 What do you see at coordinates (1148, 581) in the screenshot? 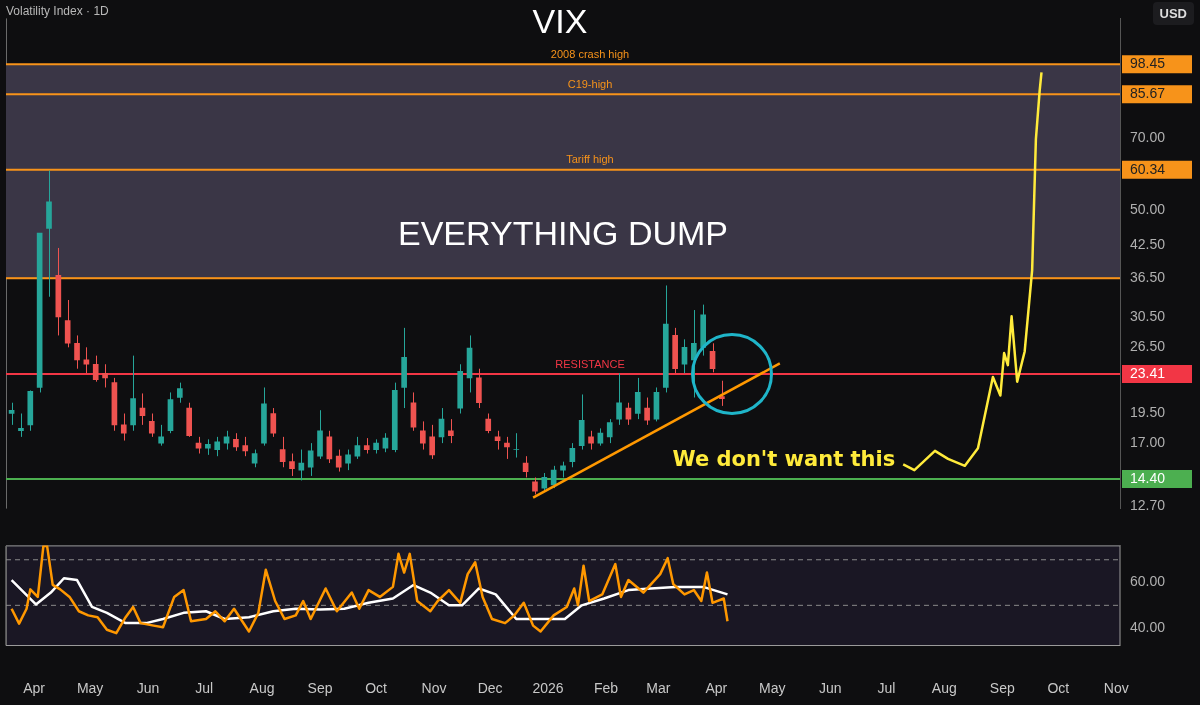
I see `y-tick-label: 60.00` at bounding box center [1148, 581].